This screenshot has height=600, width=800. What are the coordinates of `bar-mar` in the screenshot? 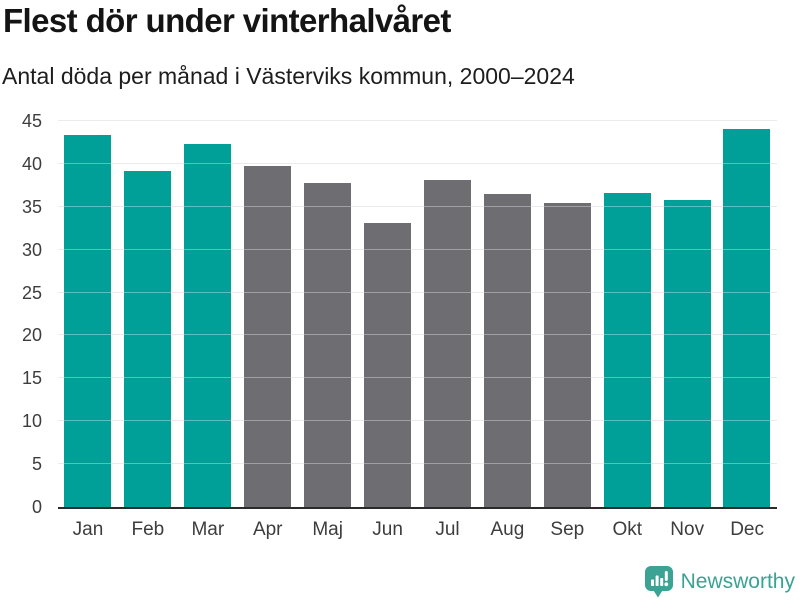 It's located at (208, 325).